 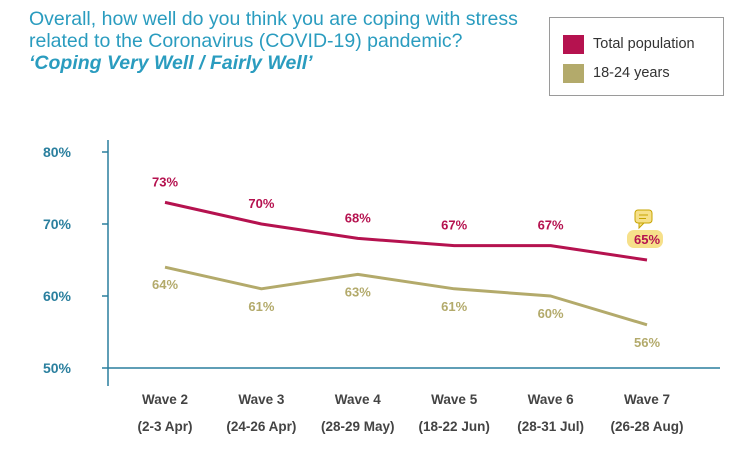 I want to click on data-label: 68%, so click(x=358, y=217).